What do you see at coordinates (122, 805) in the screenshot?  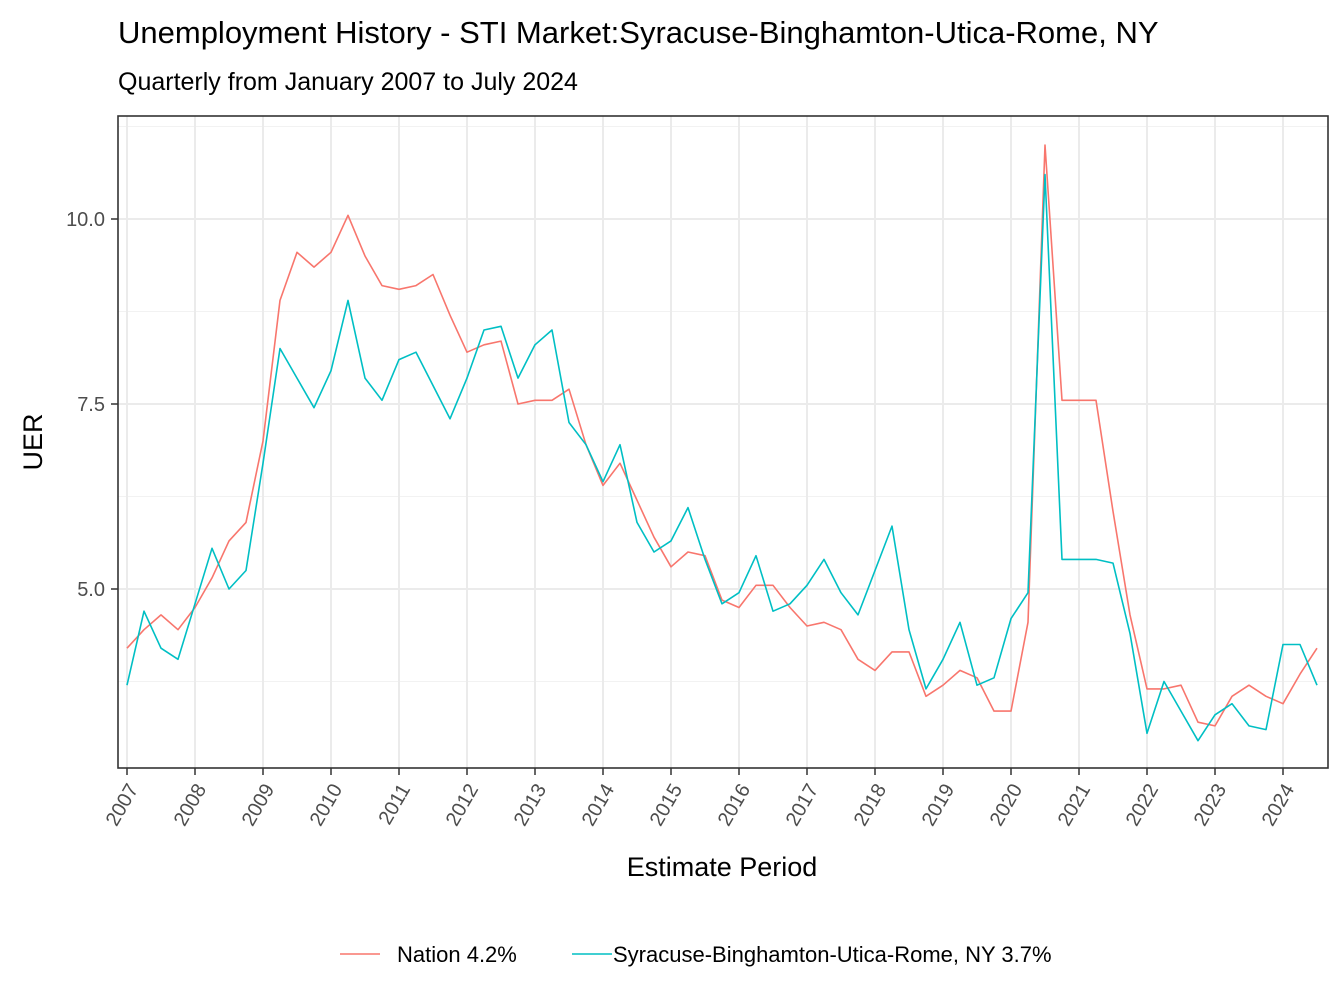 I see `x-tick-label: 2007` at bounding box center [122, 805].